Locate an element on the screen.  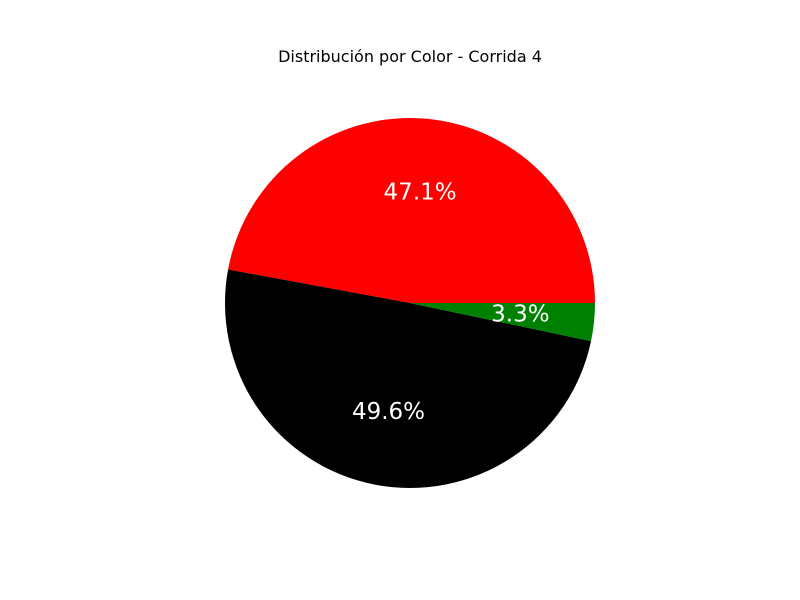
pie-labels: 47.1% 49.6% 3.3% is located at coordinates (451, 301).